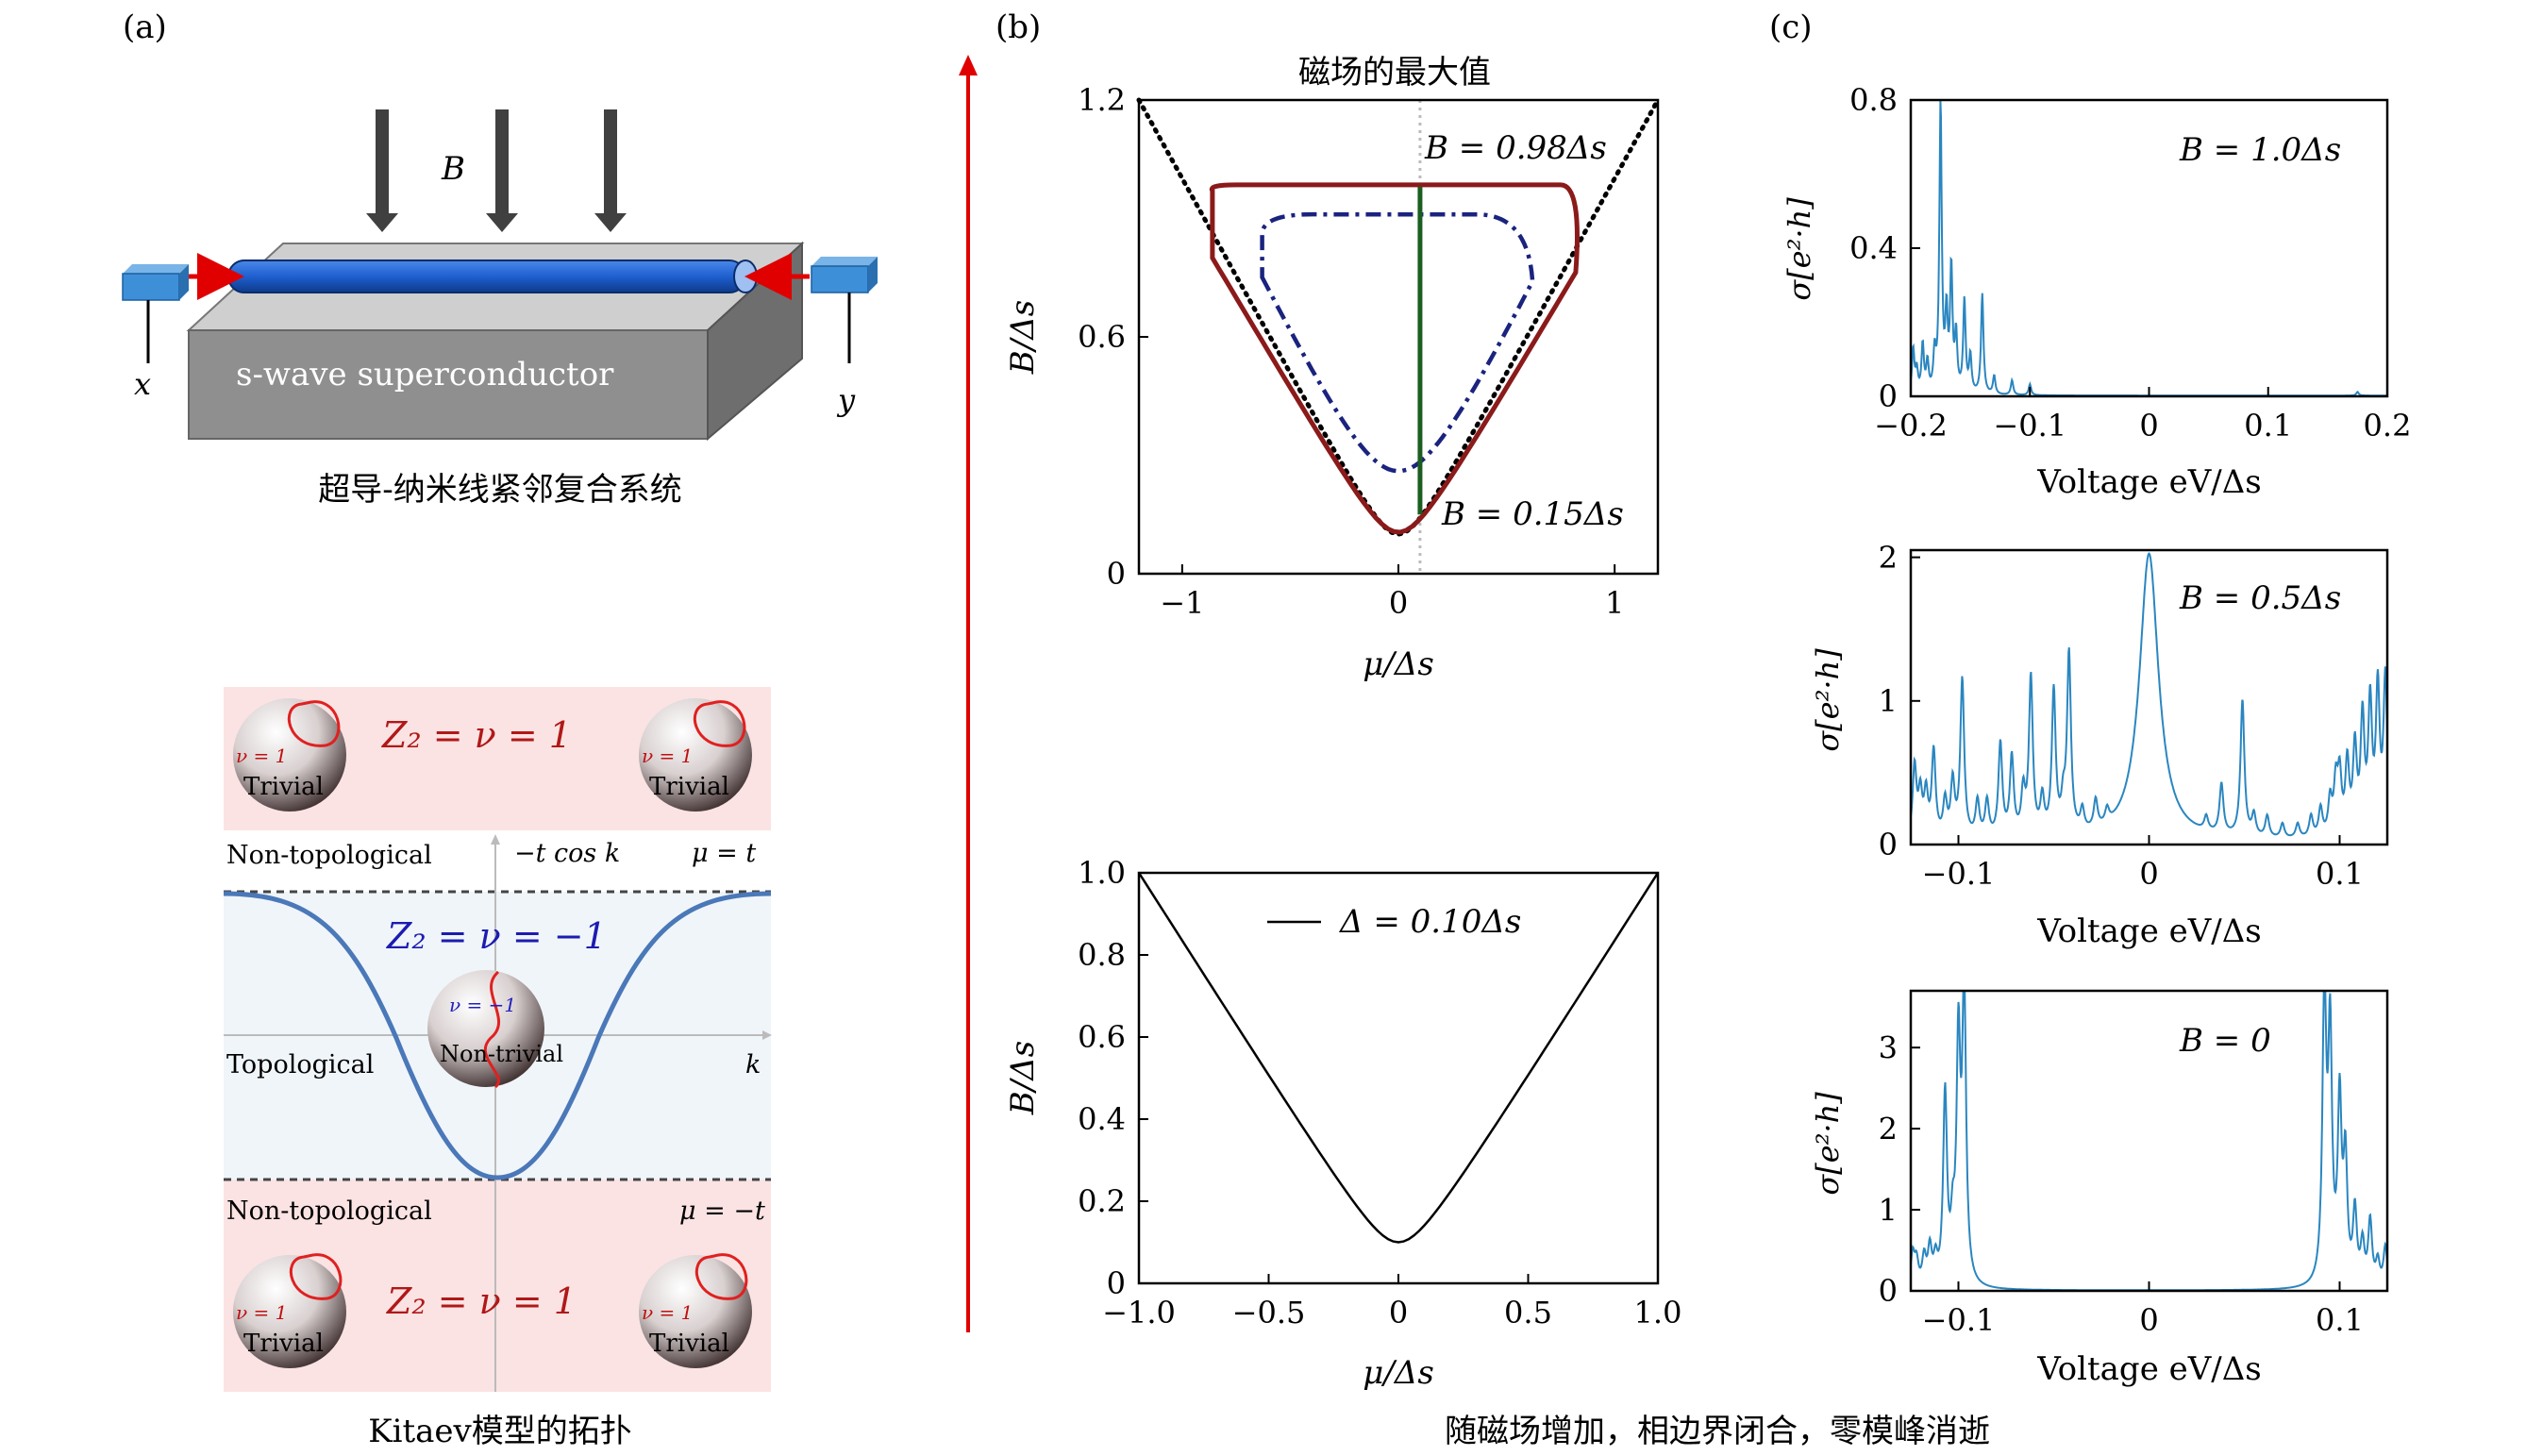  Describe the element at coordinates (722, 1211) in the screenshot. I see `mu-minus-t-label: μ = −t` at that location.